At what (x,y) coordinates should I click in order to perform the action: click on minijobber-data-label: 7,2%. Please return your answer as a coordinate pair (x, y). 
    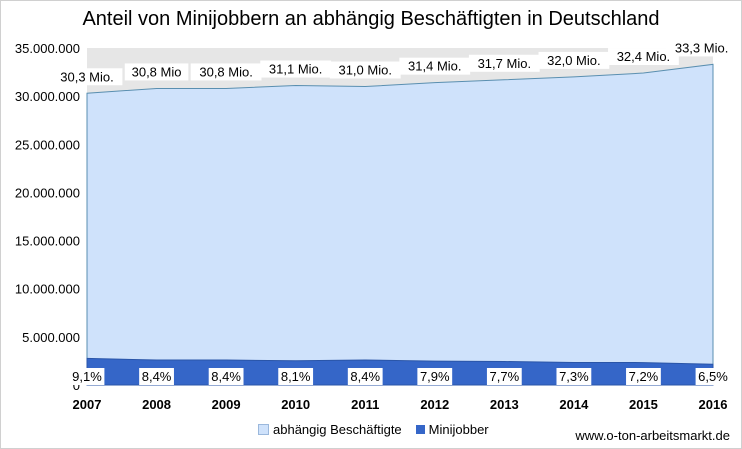
    Looking at the image, I should click on (644, 376).